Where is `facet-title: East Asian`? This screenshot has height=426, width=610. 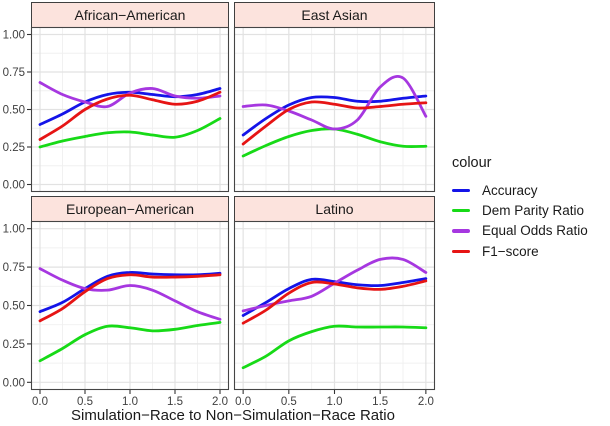 facet-title: East Asian is located at coordinates (334, 15).